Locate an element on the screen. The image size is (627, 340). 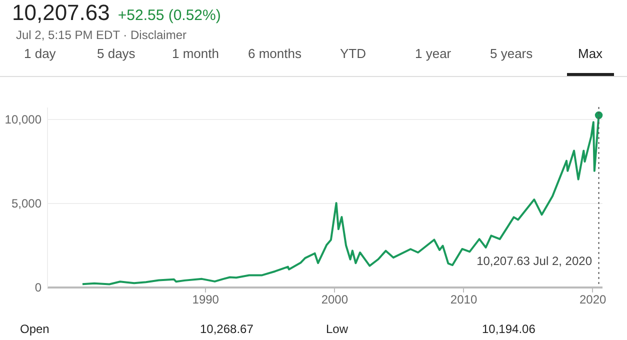
y-tick-label: 10,000 is located at coordinates (23, 119).